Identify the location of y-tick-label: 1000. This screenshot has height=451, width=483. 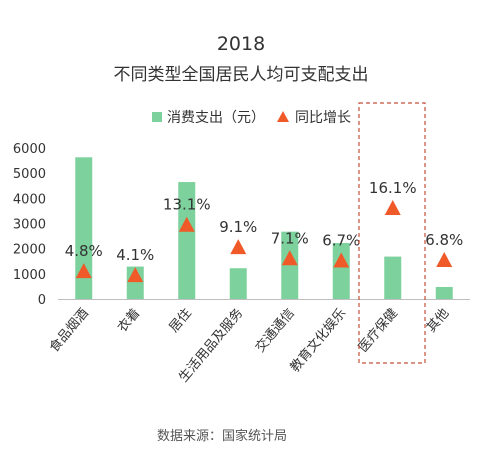
(29, 275).